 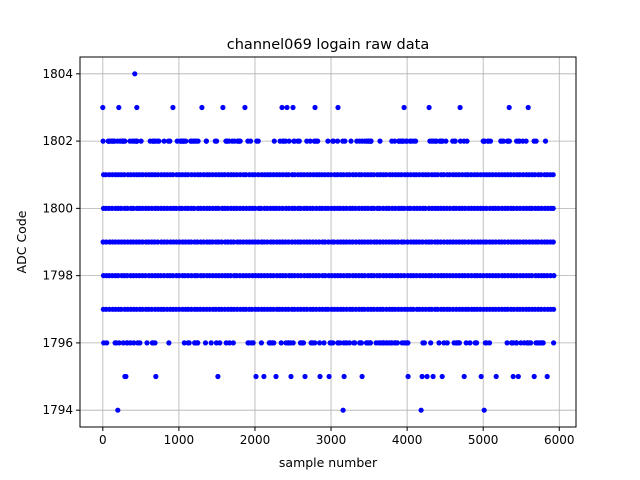 What do you see at coordinates (21, 241) in the screenshot?
I see `y-axis-label: ADC Code` at bounding box center [21, 241].